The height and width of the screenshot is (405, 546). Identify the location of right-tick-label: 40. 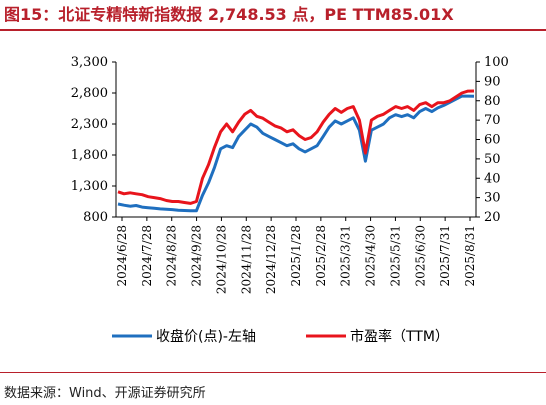
(492, 178).